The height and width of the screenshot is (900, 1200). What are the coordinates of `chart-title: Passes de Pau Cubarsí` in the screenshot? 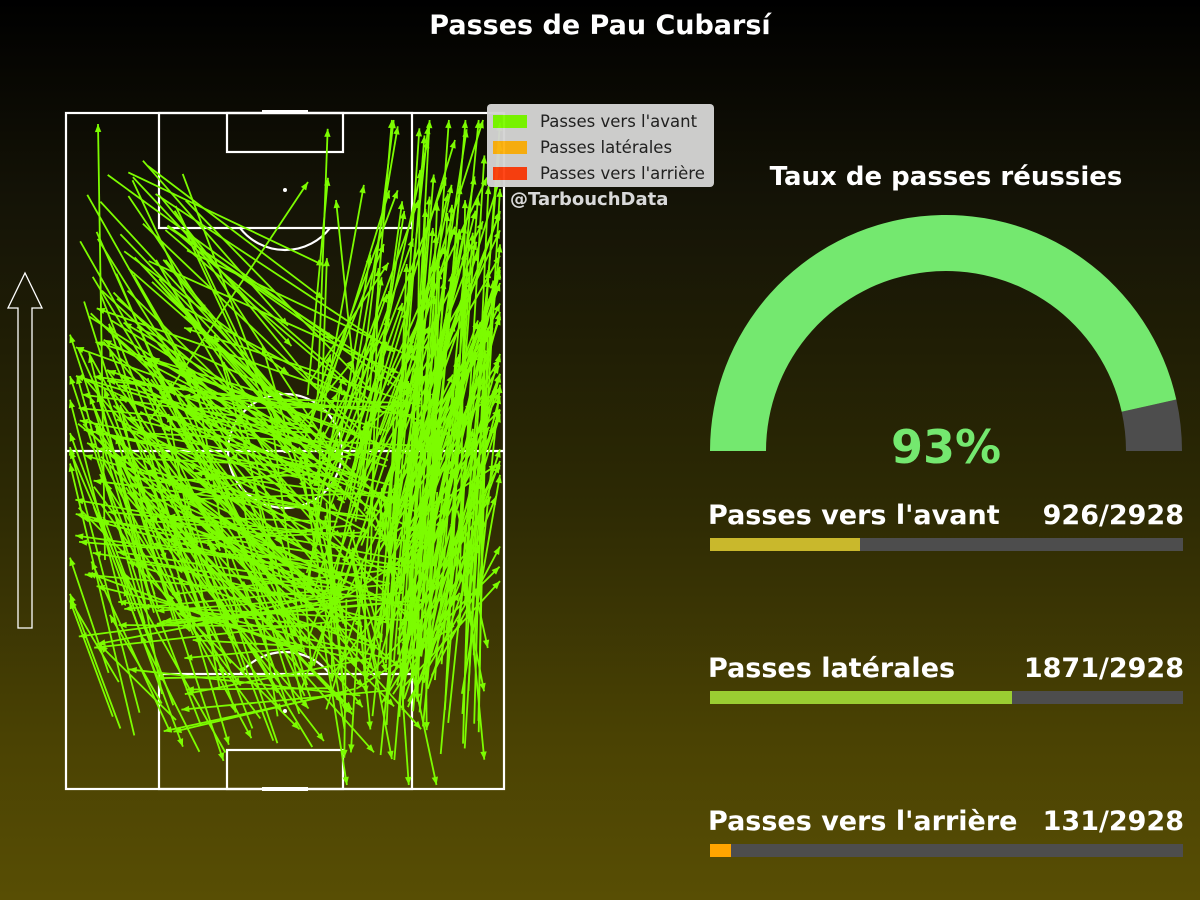 It's located at (600, 25).